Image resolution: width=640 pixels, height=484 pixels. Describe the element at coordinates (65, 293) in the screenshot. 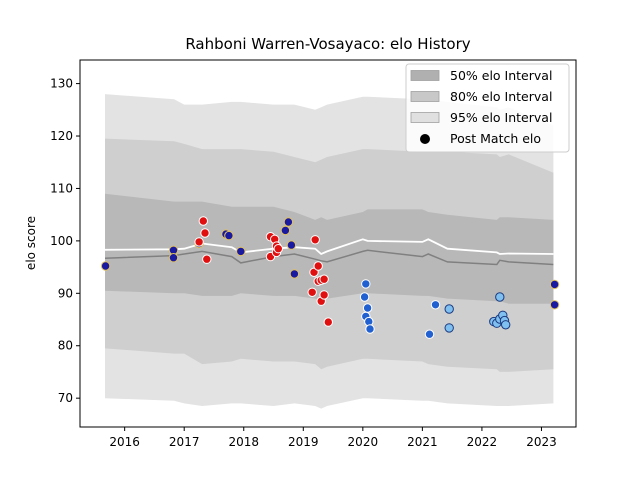

I see `y-tick-label: 90` at that location.